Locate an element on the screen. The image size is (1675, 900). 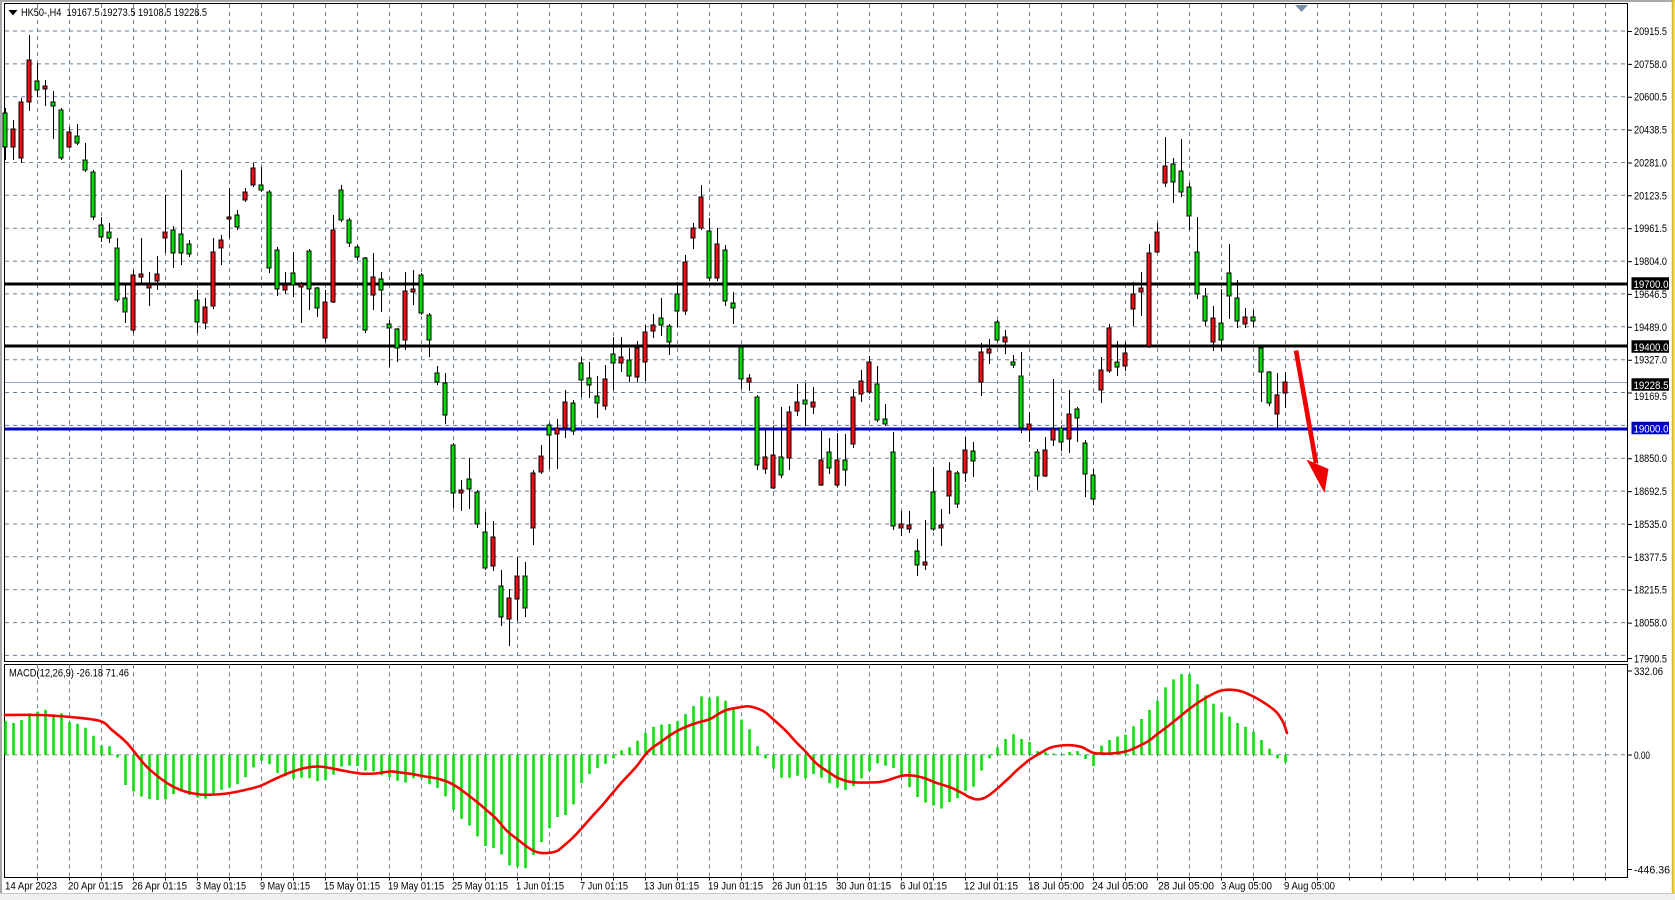
svg-text: 3 May 01:15 is located at coordinates (221, 887).